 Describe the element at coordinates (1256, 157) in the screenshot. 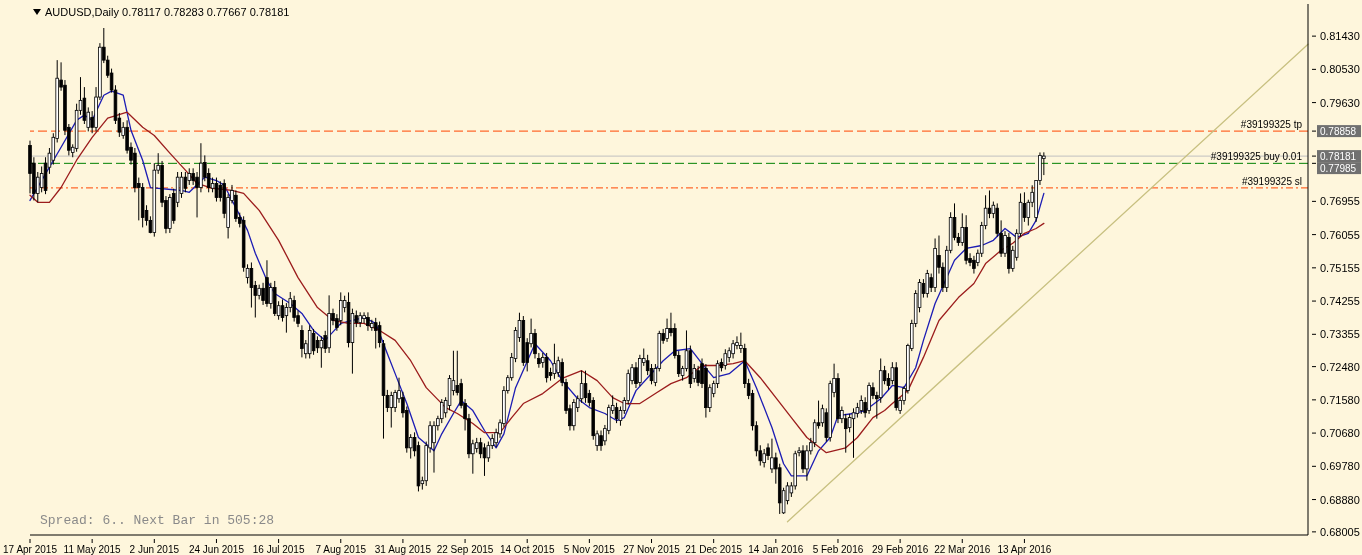

I see `ref-line-label: #39199325 buy 0.01` at that location.